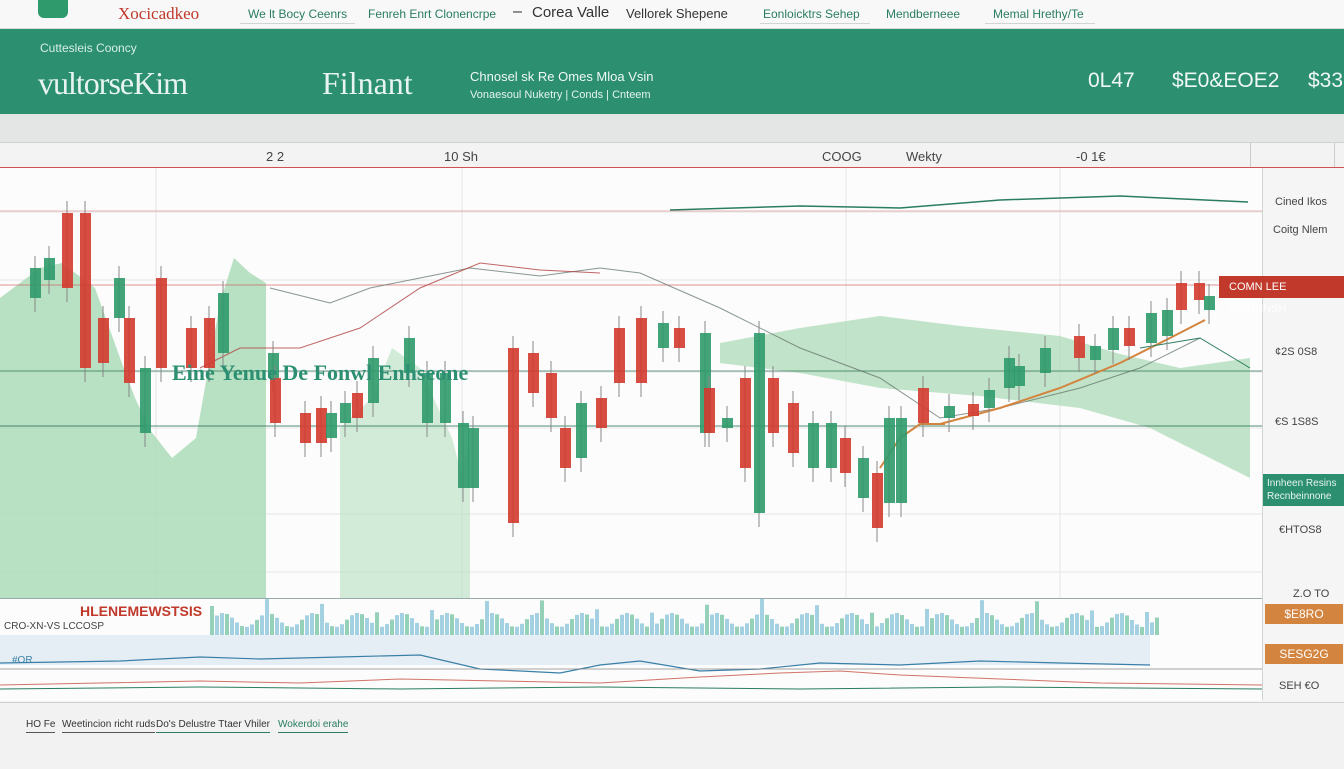  Describe the element at coordinates (1038, 14) in the screenshot. I see `nav-item-7: Memal Hrethy/Te` at that location.